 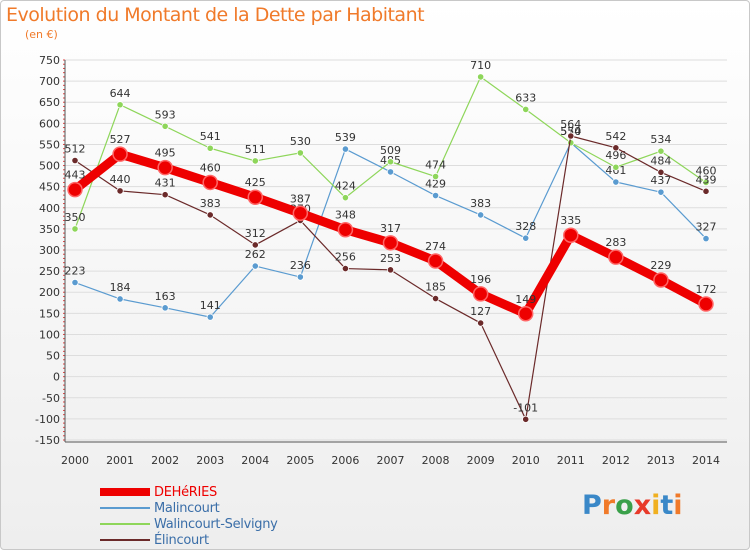 I want to click on x-tick-label: 2010, so click(x=526, y=460).